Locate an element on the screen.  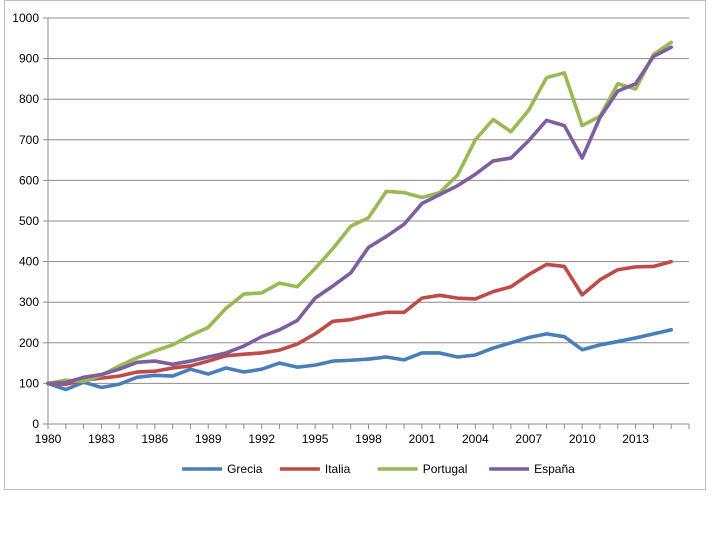
y-axis-tick-labels: 0 100 200 300 400 500 600 700 800 900 1000 is located at coordinates (25, 221).